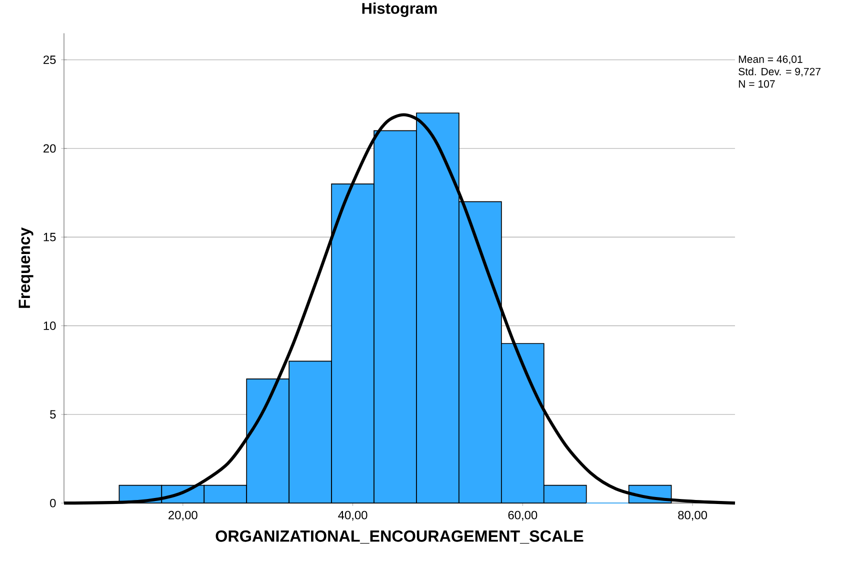 This screenshot has height=565, width=841. What do you see at coordinates (399, 9) in the screenshot?
I see `chart-title: Histogram` at bounding box center [399, 9].